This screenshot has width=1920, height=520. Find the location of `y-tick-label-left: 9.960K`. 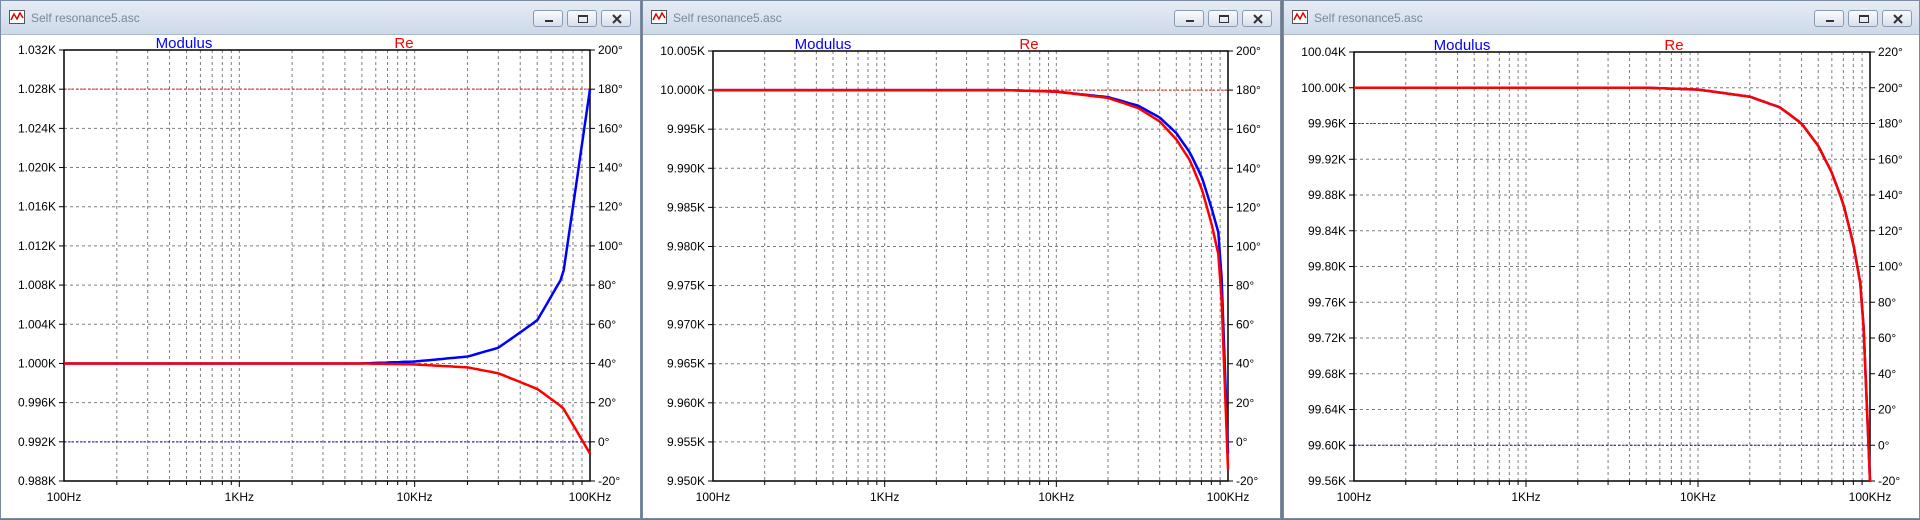

y-tick-label-left: 9.960K is located at coordinates (686, 403).